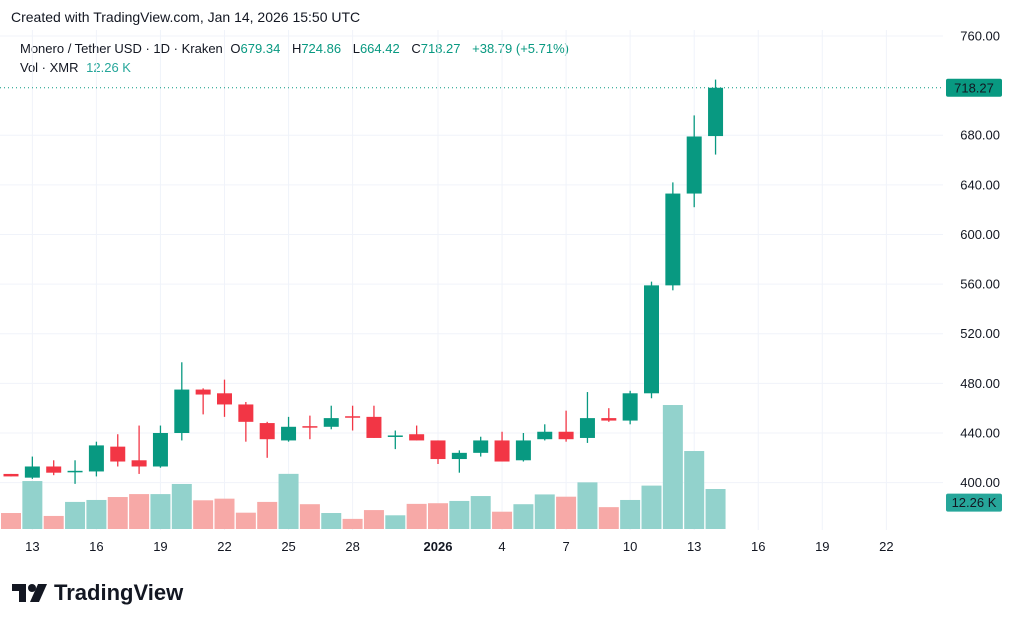 Image resolution: width=1024 pixels, height=627 pixels. Describe the element at coordinates (980, 284) in the screenshot. I see `price-tick-label: 560.00` at that location.